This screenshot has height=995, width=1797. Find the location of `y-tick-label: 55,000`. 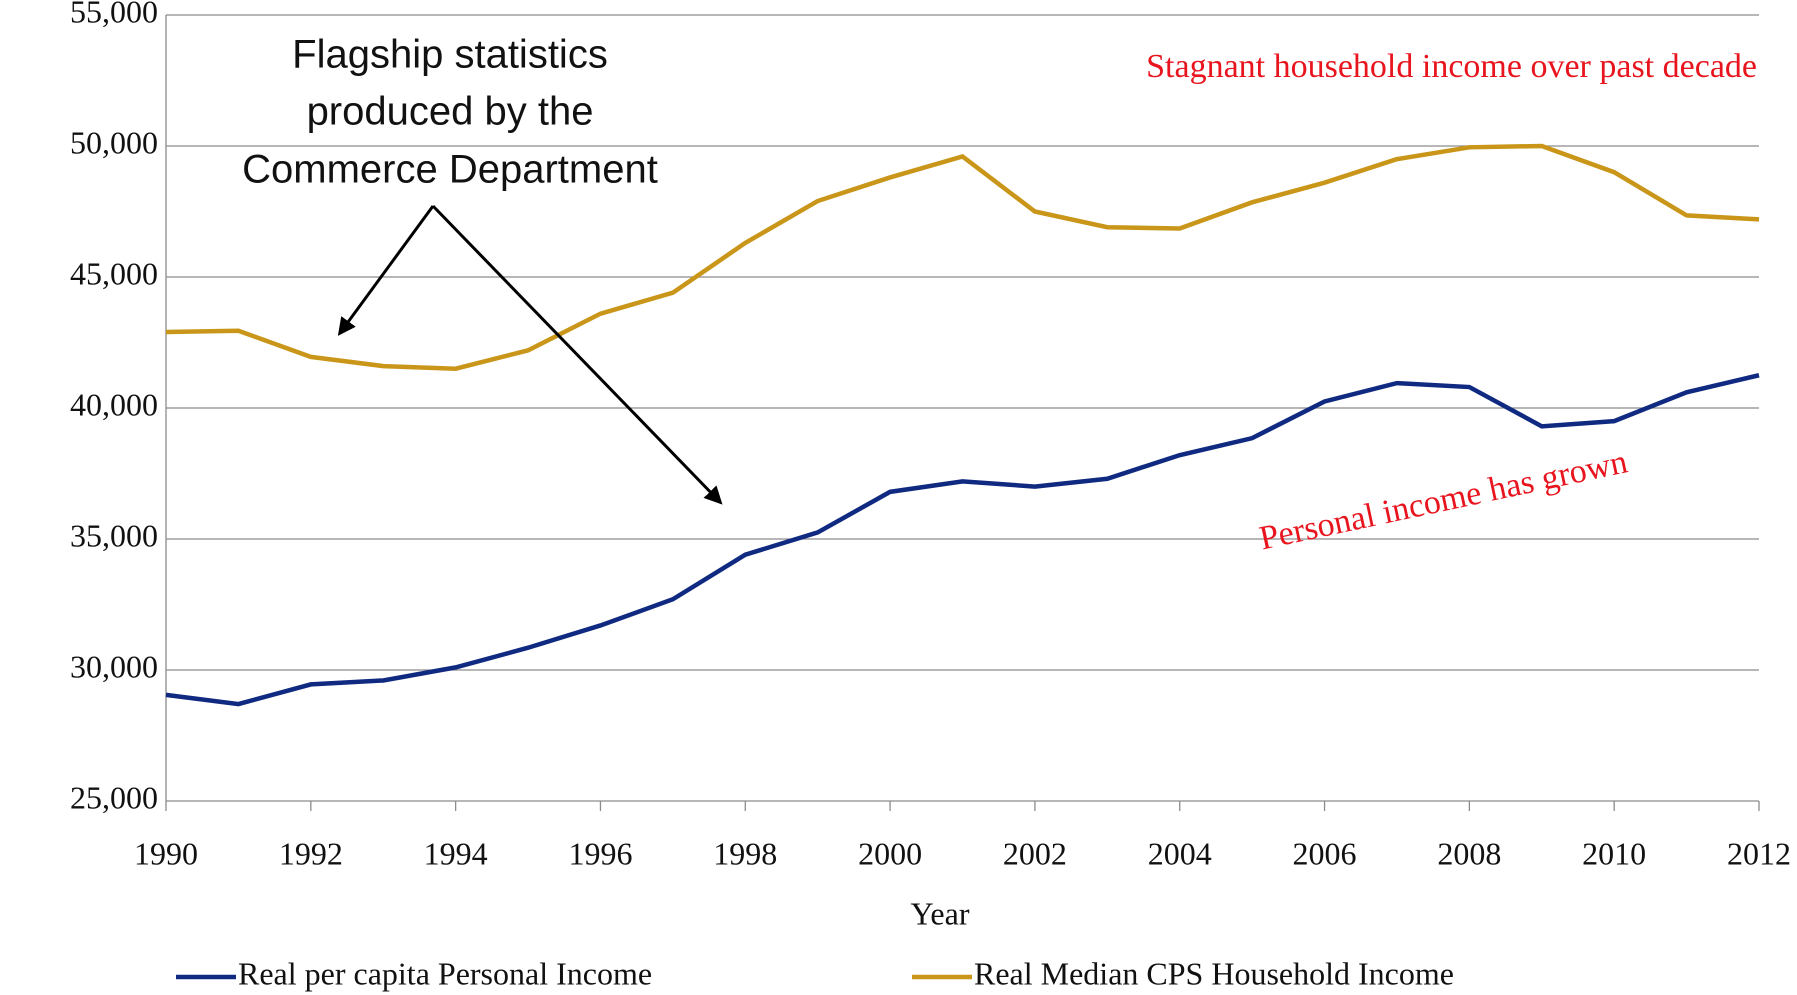

y-tick-label: 55,000 is located at coordinates (114, 14).